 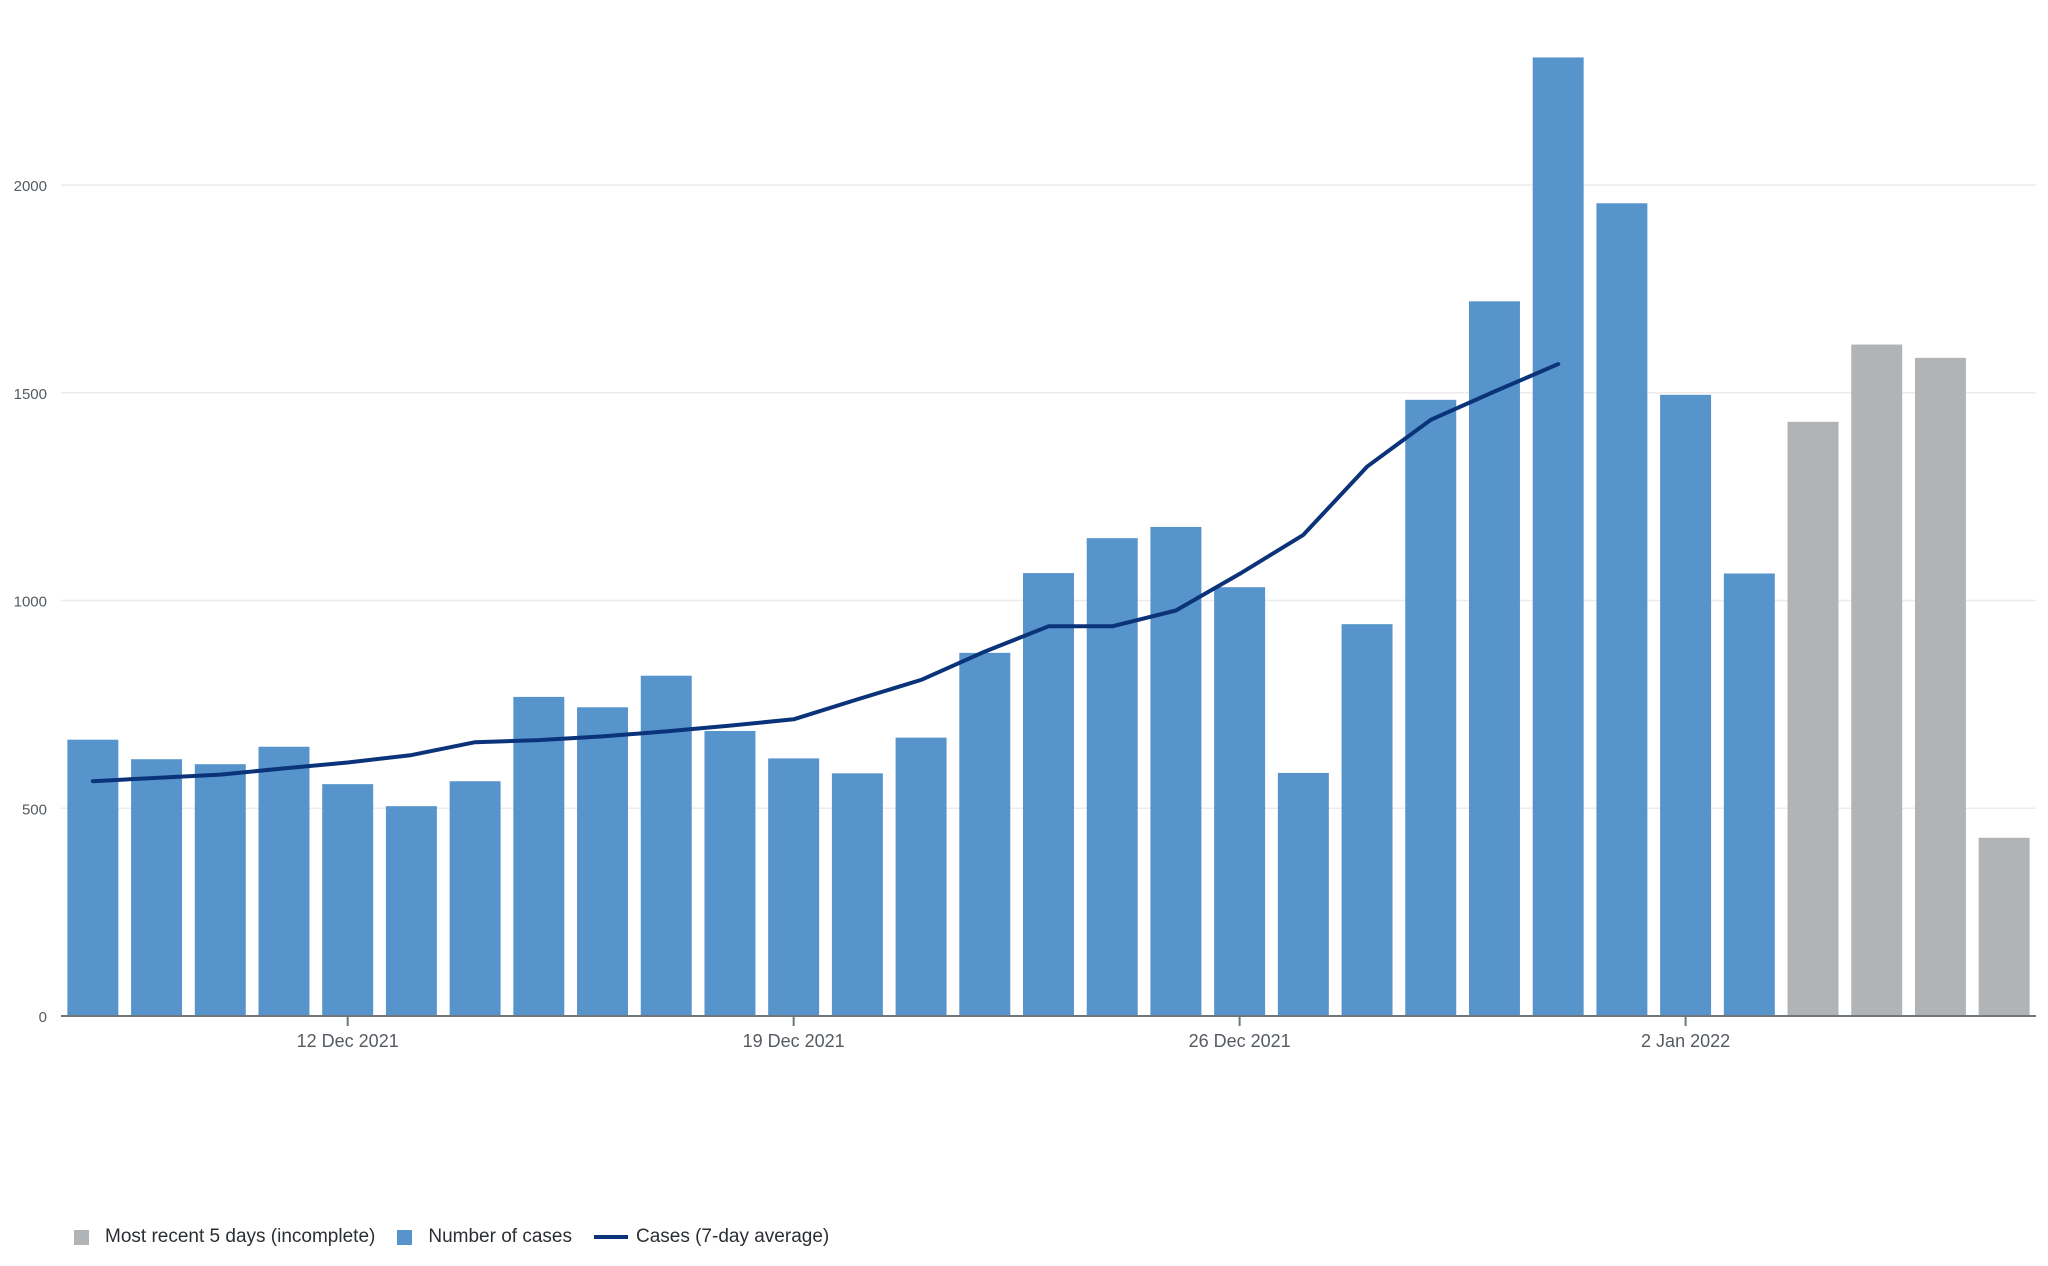 I want to click on y-tick-label: 1500, so click(x=30, y=394).